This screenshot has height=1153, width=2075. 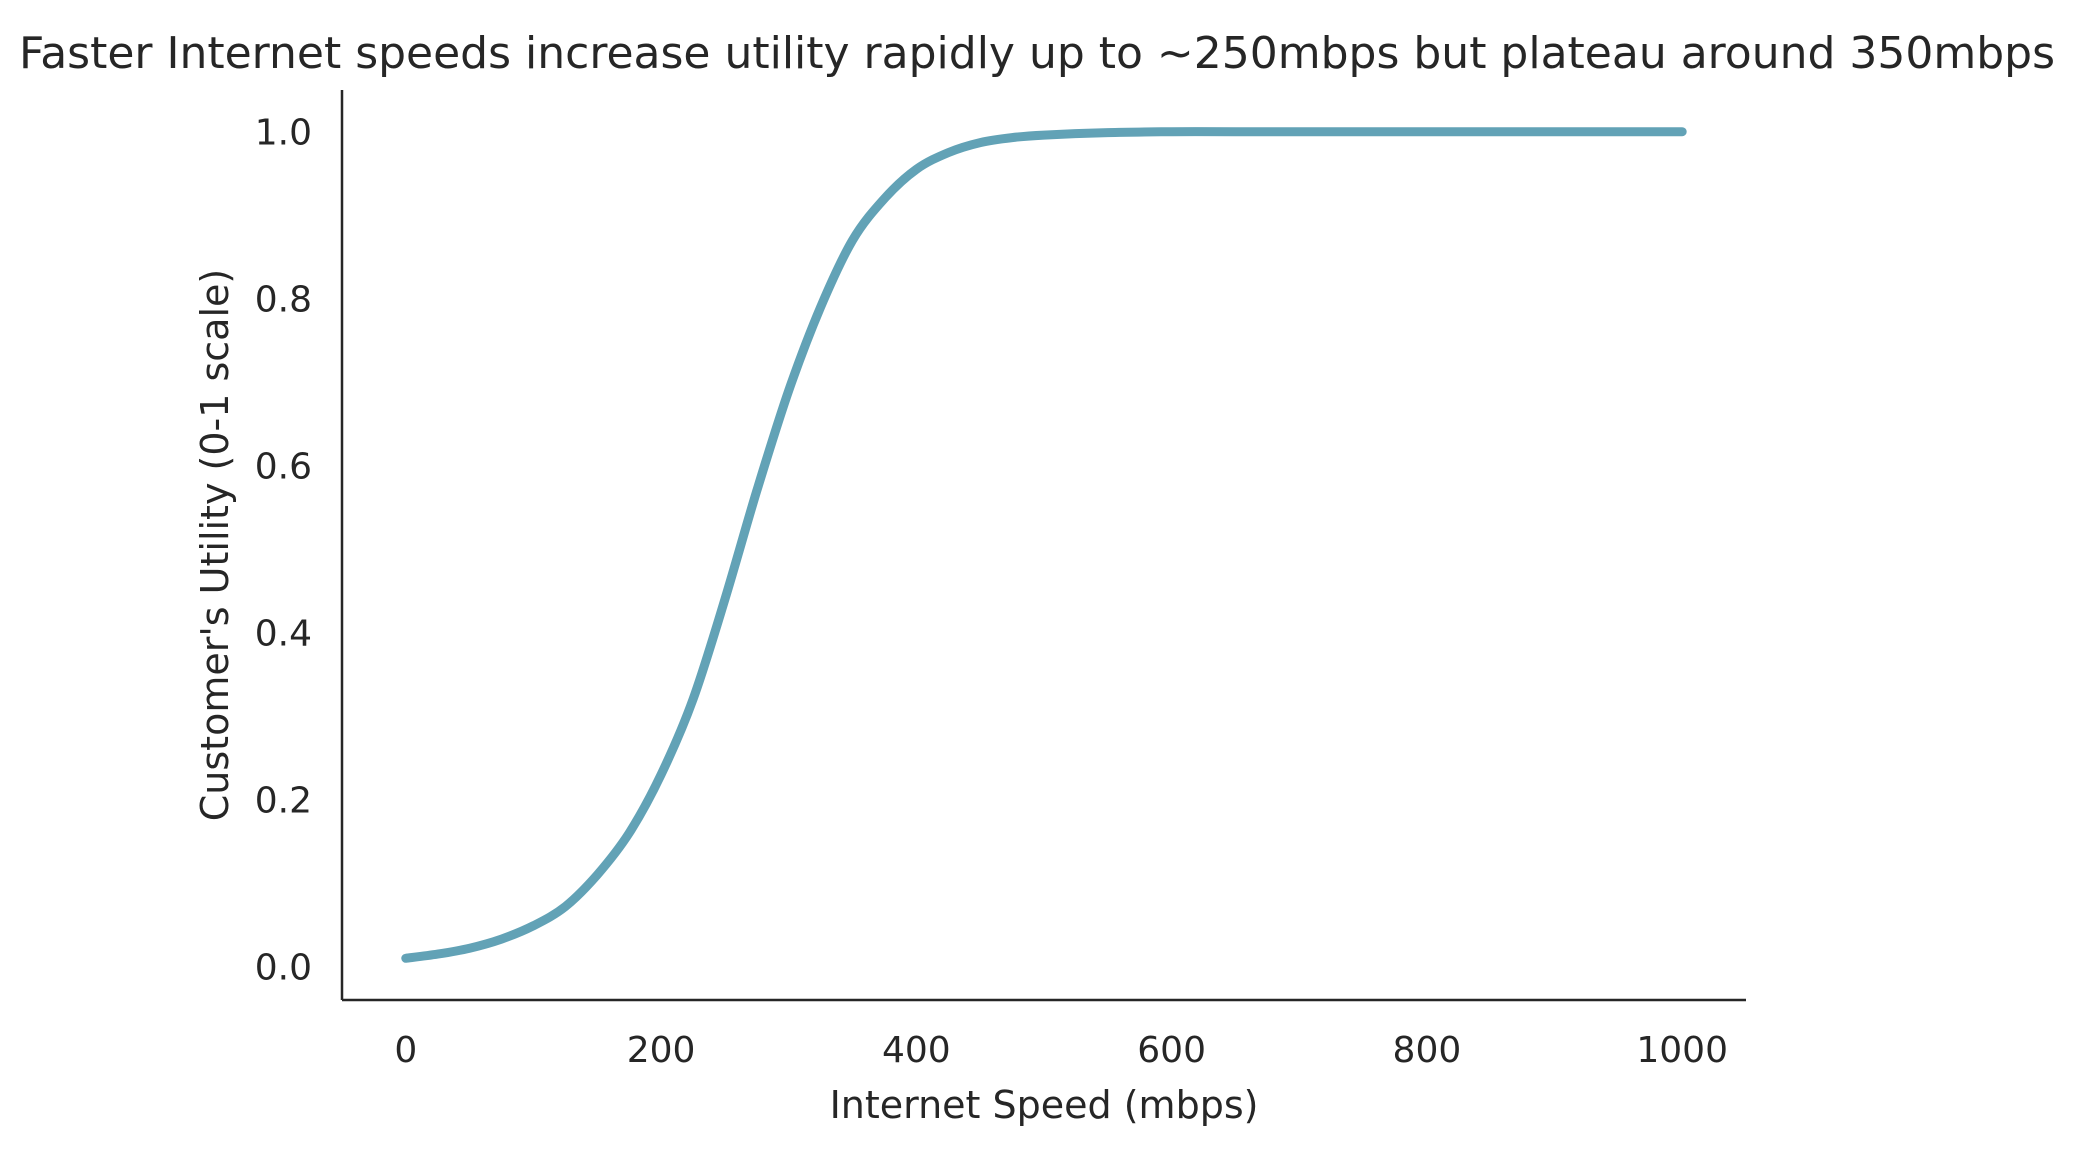 I want to click on y-tick-label: 0.4, so click(x=283, y=634).